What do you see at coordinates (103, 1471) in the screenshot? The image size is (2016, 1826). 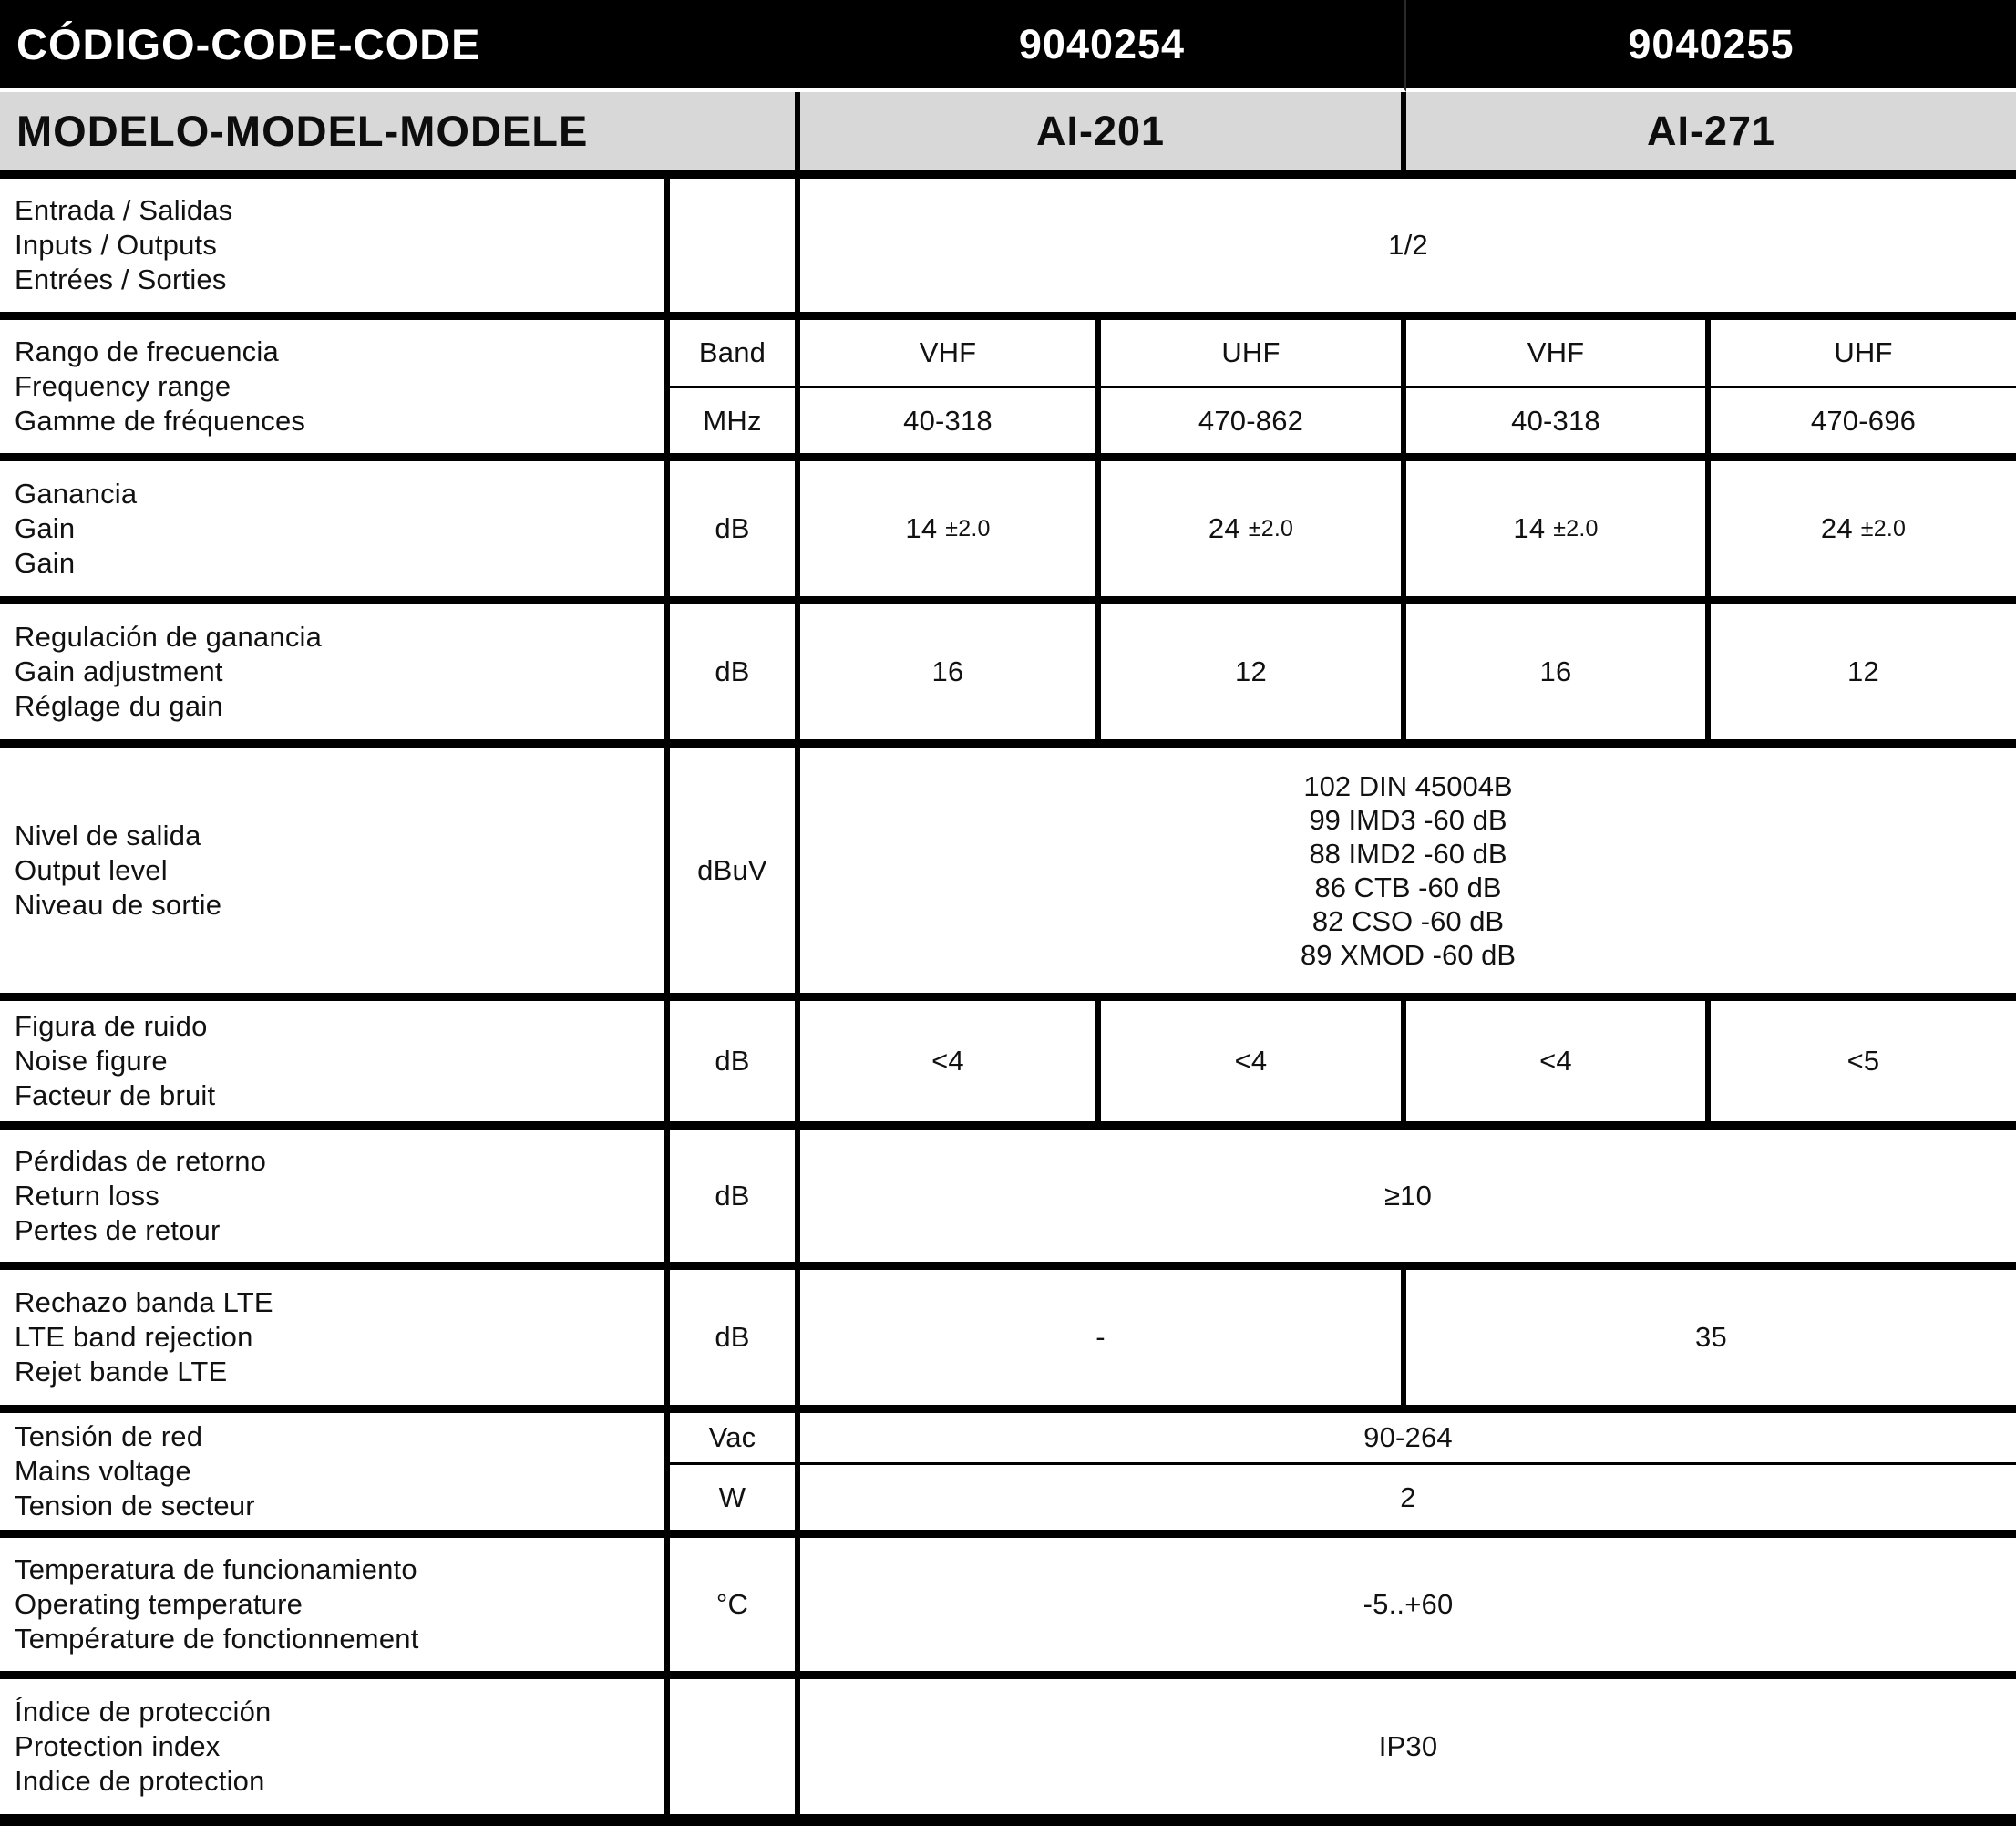 I see `mains-label-en: Mains voltage` at bounding box center [103, 1471].